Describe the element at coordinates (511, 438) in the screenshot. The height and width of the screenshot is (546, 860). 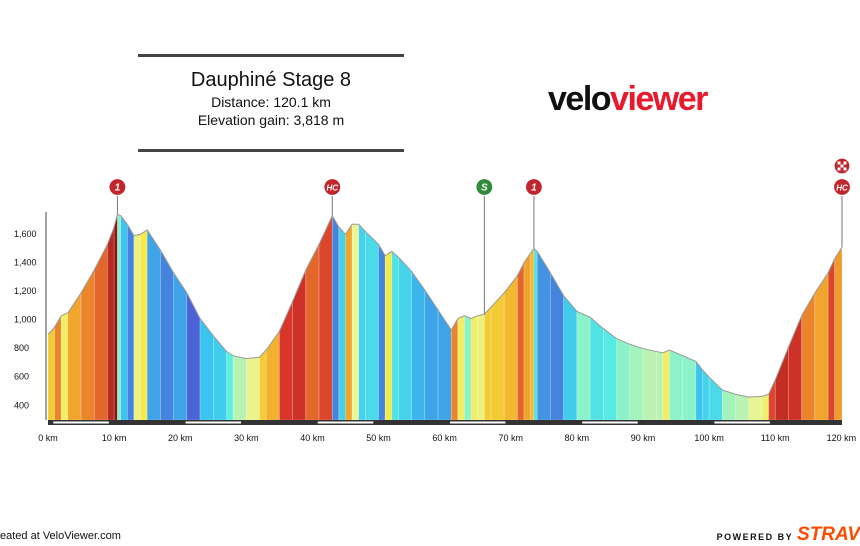
I see `x-tick-label: 70 km` at that location.